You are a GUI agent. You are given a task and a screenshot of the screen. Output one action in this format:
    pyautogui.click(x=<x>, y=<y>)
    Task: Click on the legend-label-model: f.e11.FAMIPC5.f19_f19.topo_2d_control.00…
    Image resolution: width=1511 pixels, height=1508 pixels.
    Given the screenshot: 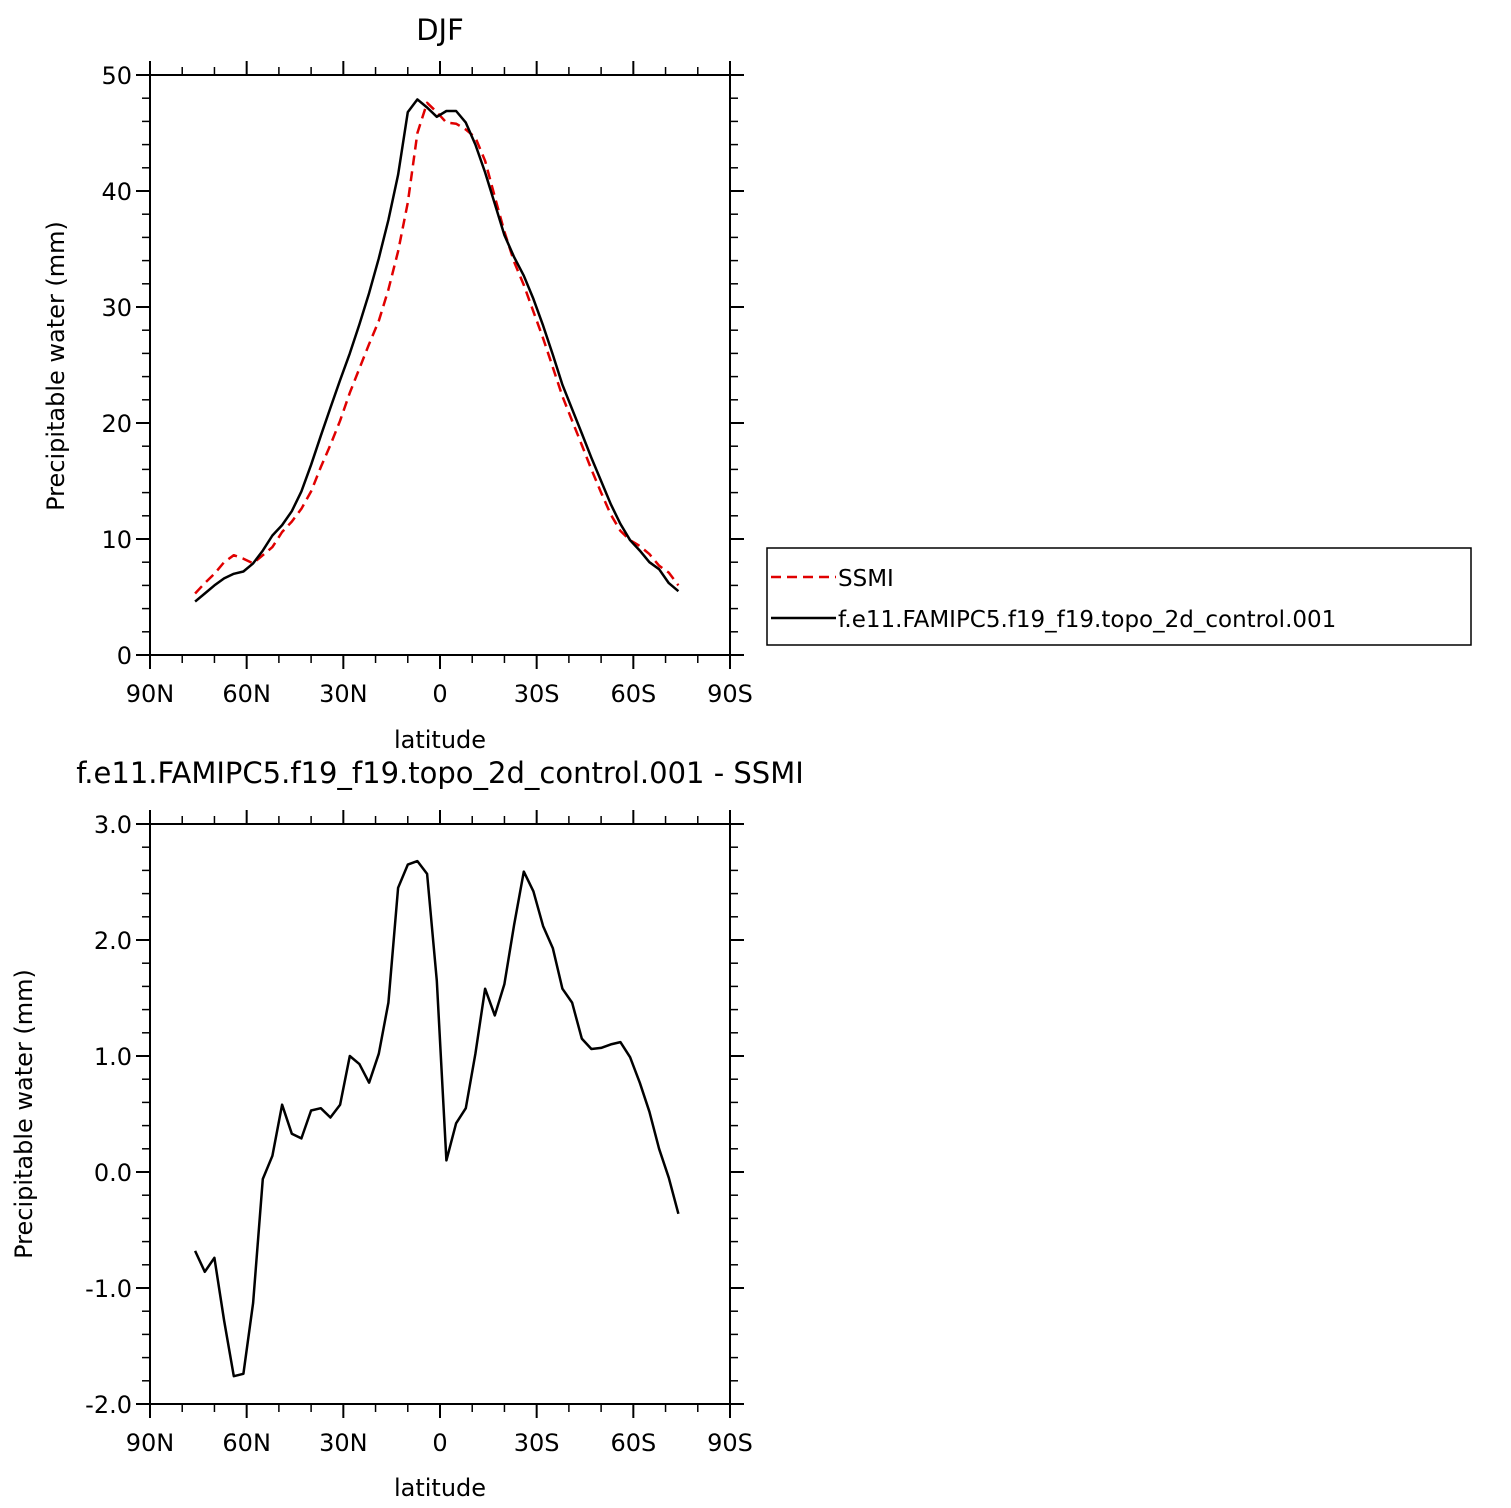 What is the action you would take?
    pyautogui.click(x=1087, y=620)
    